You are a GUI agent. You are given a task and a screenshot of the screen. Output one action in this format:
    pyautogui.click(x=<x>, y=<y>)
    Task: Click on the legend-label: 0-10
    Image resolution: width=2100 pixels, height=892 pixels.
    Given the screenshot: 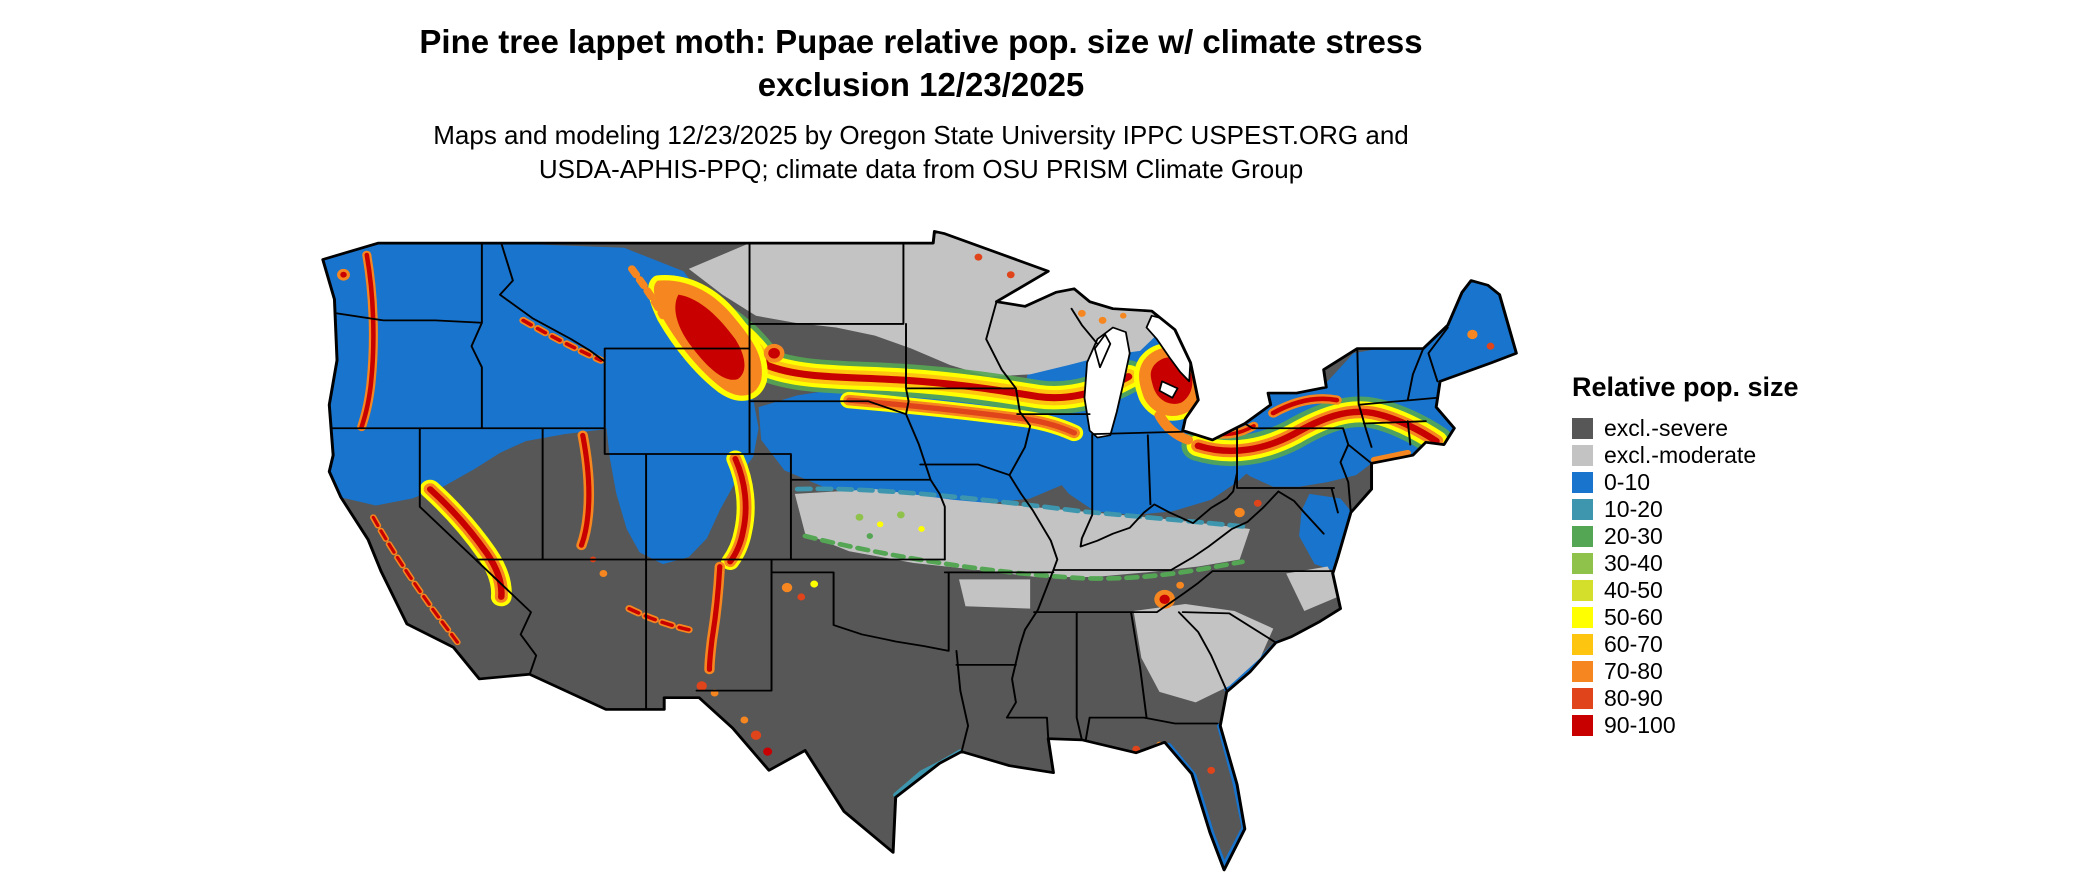 What is the action you would take?
    pyautogui.click(x=1627, y=482)
    